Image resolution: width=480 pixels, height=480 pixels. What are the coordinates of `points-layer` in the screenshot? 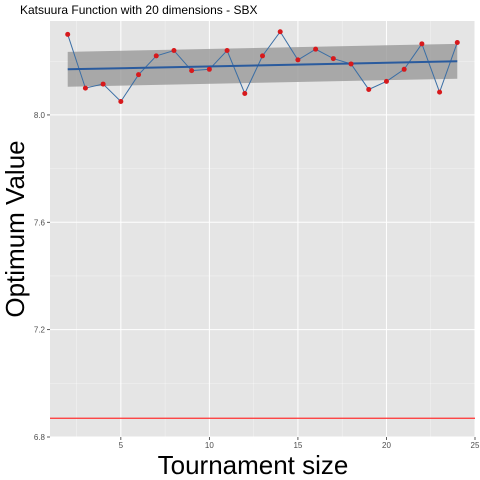 It's located at (262, 67).